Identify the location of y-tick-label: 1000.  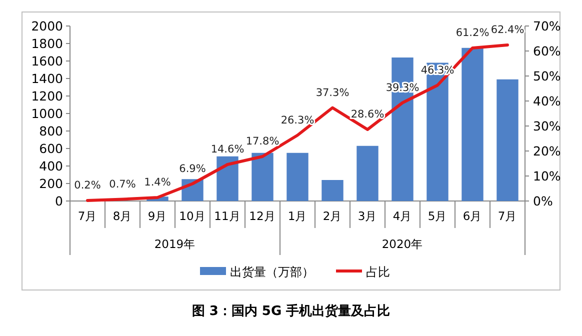
(47, 113).